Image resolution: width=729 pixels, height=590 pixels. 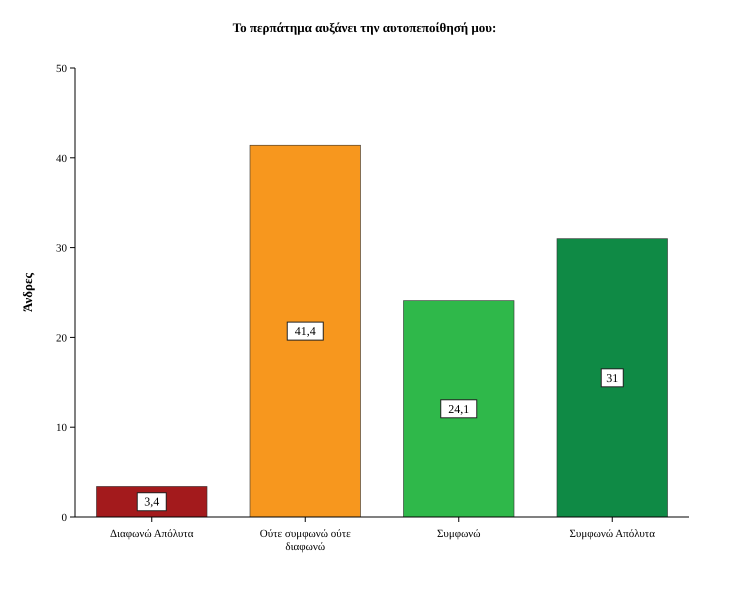 I want to click on y-axis-title: Άνδρες, so click(x=27, y=292).